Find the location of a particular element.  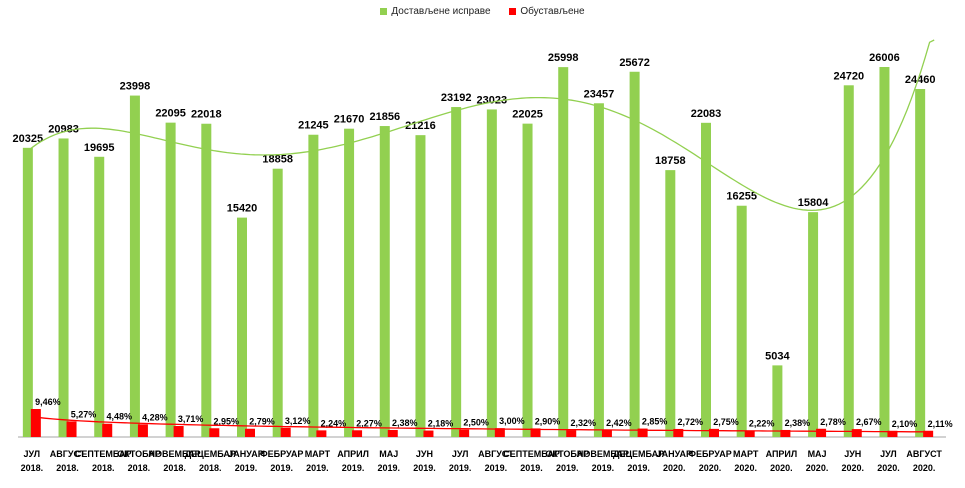

delivered-value-label: 20325 is located at coordinates (28, 139).